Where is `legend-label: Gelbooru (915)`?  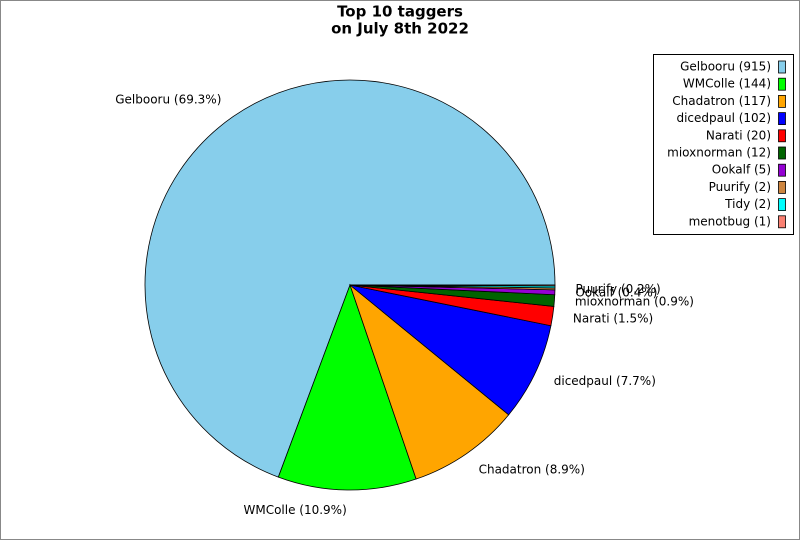
legend-label: Gelbooru (915) is located at coordinates (725, 67).